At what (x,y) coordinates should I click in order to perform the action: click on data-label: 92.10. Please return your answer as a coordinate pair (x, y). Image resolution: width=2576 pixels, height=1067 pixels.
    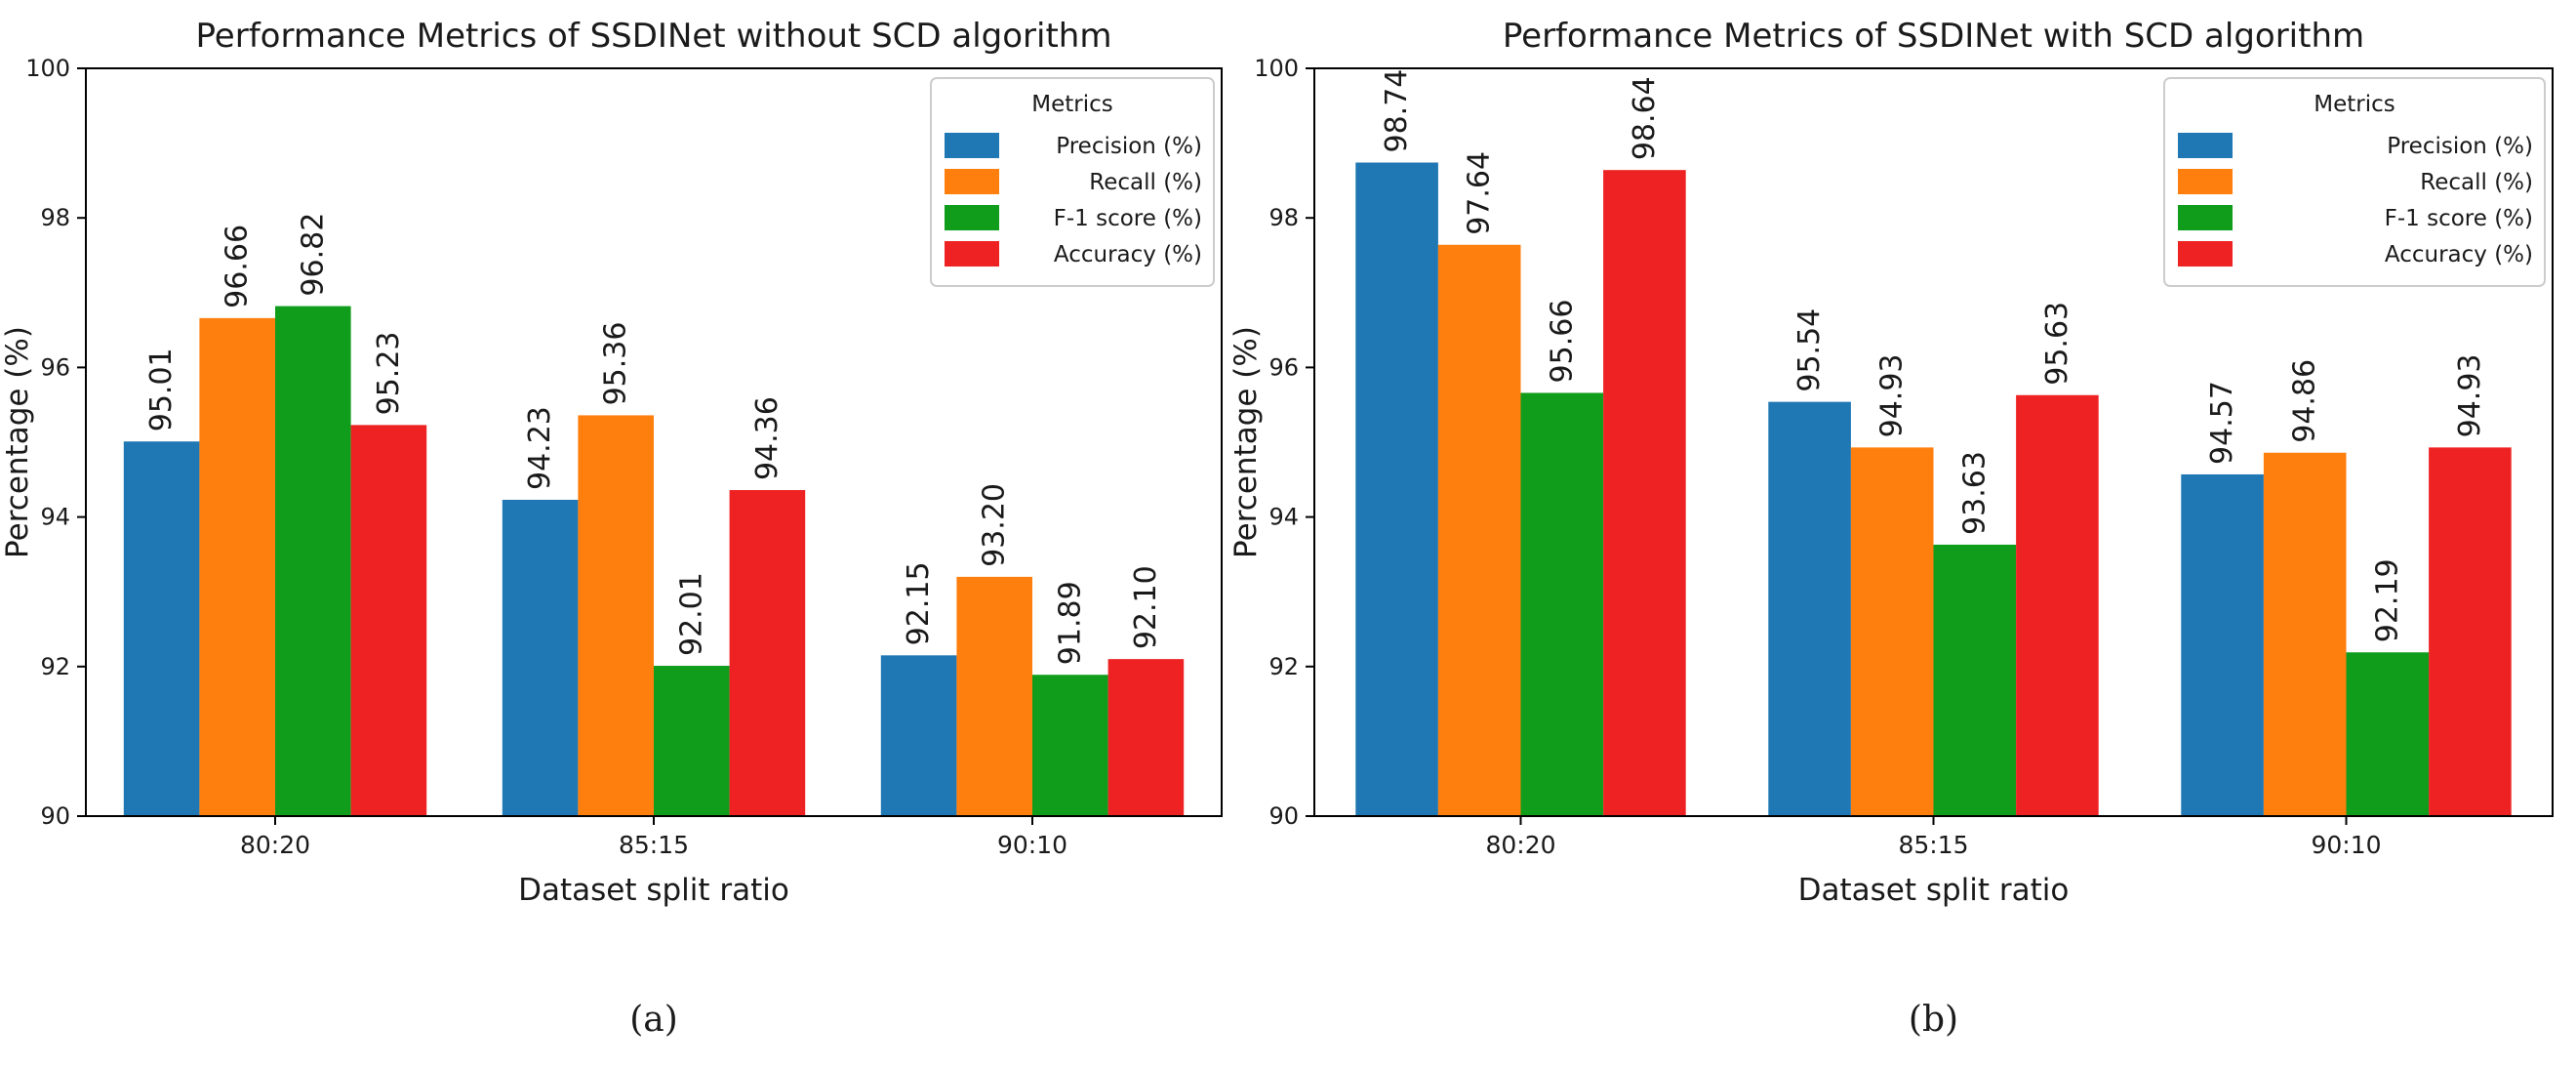
    Looking at the image, I should click on (1146, 607).